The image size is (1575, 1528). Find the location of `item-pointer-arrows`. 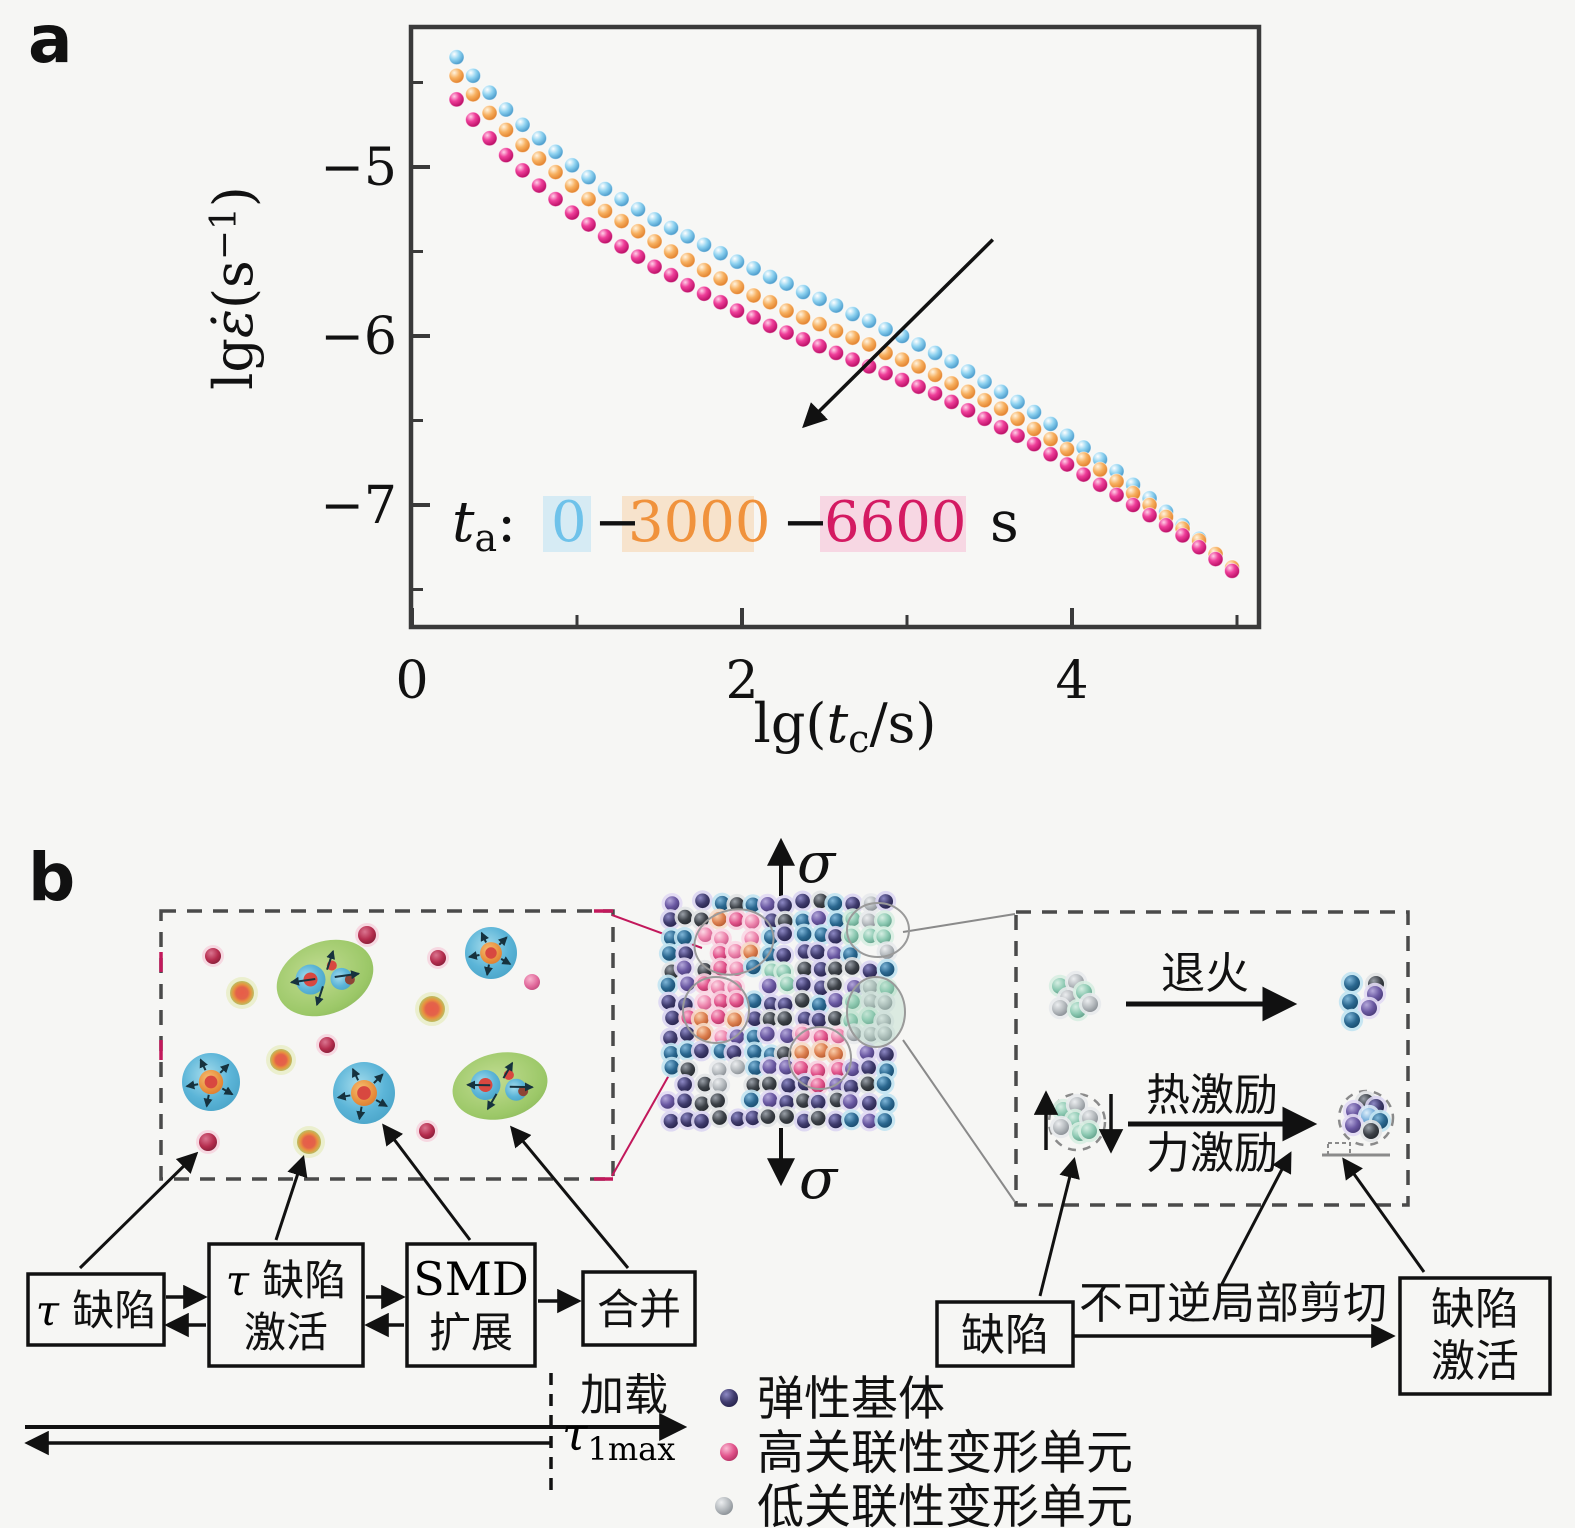

item-pointer-arrows is located at coordinates (354, 1196).